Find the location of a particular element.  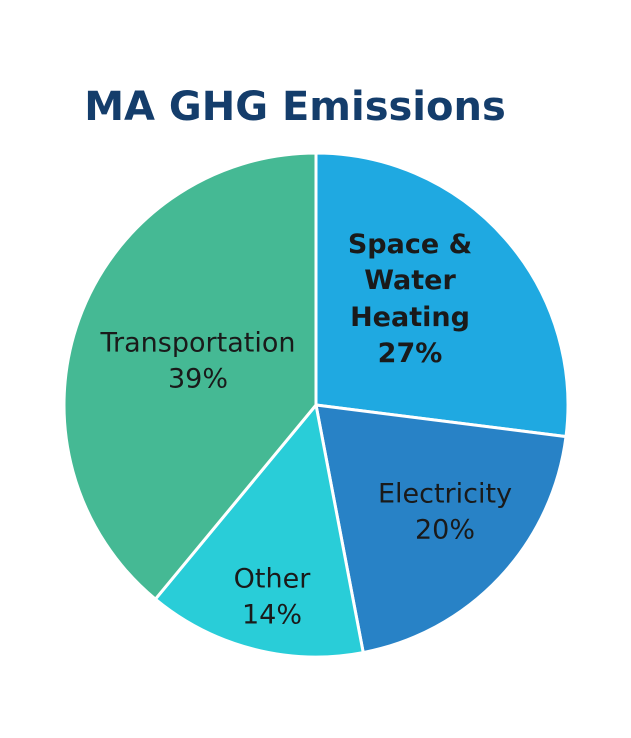

value-label: 14% is located at coordinates (271, 615).